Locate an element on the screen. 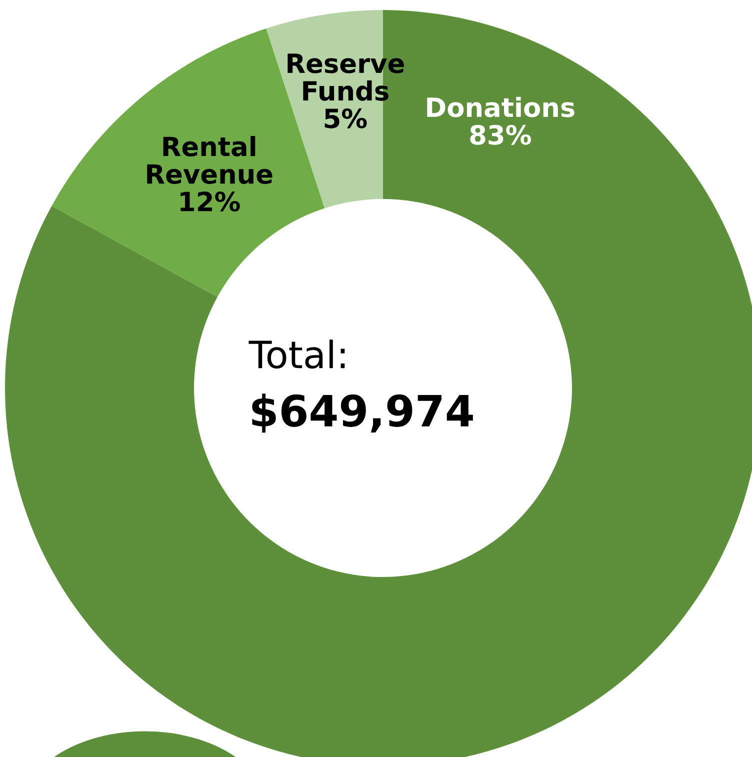 This screenshot has height=757, width=752. data-label: 83% is located at coordinates (500, 134).